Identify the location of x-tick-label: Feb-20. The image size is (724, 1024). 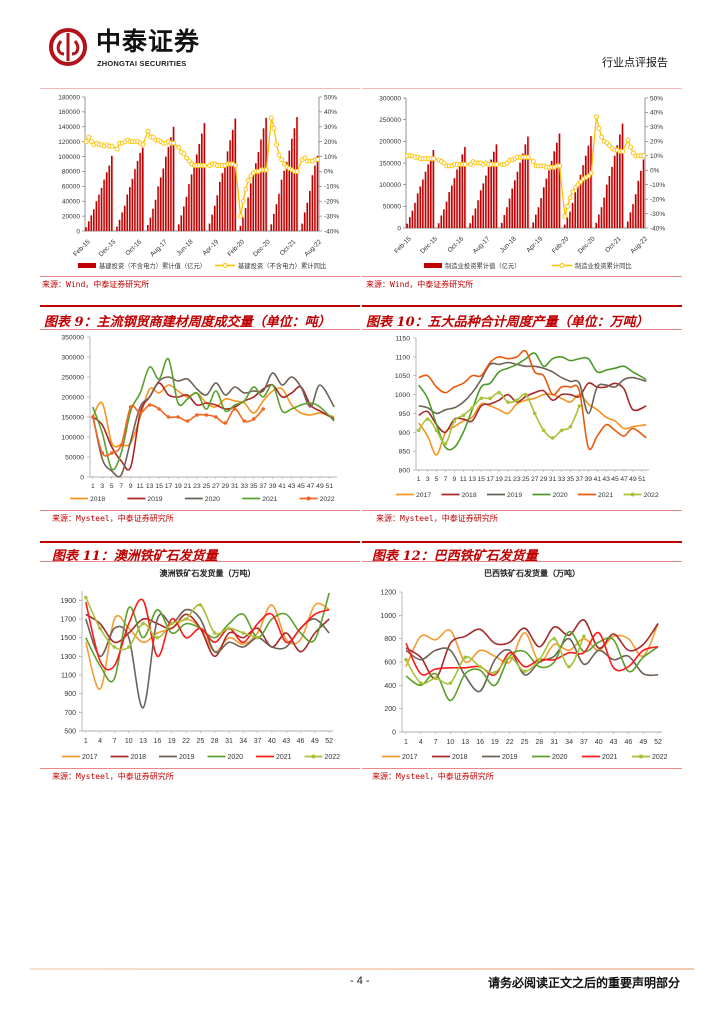
(236, 248).